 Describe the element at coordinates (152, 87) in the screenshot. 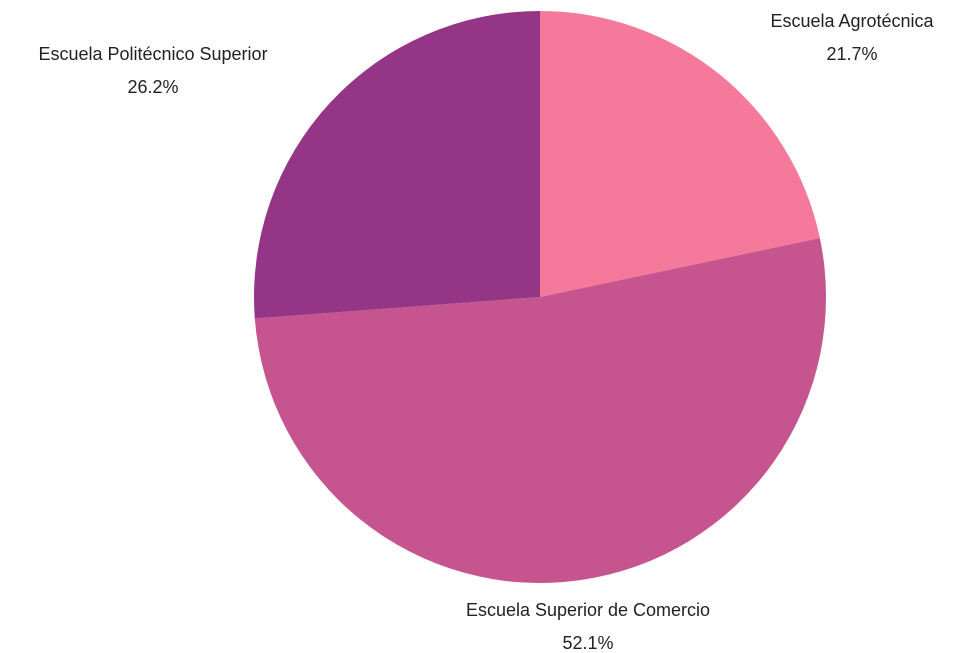

I see `slice-value-label: 26.2%` at that location.